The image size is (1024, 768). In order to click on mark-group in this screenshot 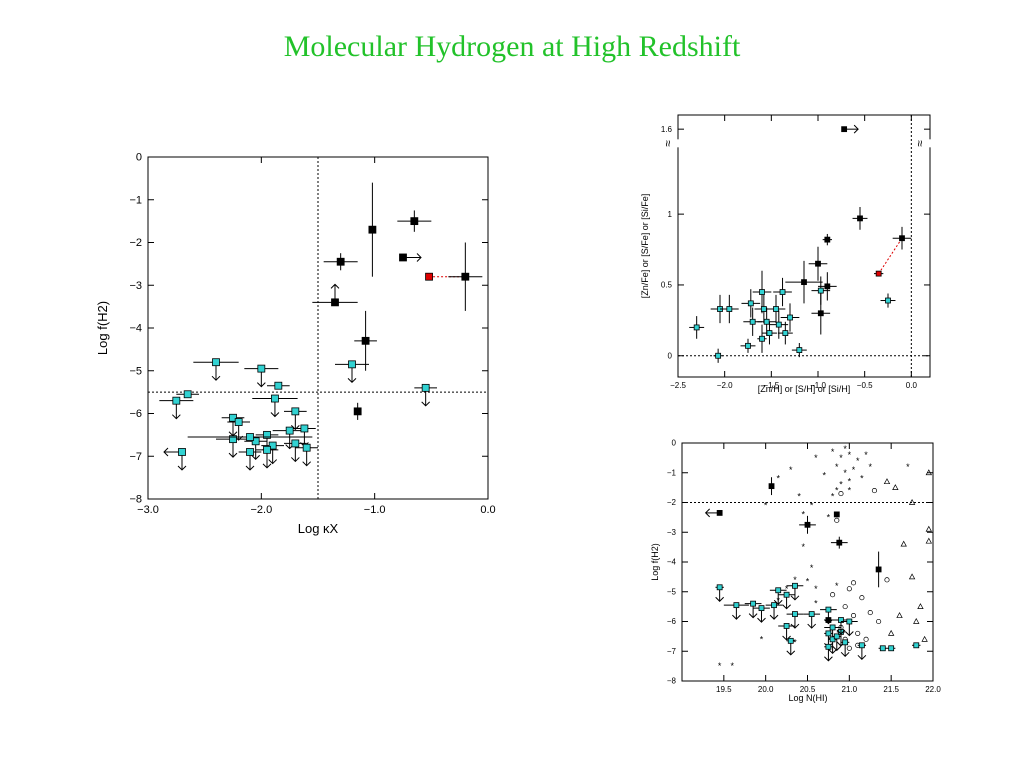, I will do `click(800, 243)`.